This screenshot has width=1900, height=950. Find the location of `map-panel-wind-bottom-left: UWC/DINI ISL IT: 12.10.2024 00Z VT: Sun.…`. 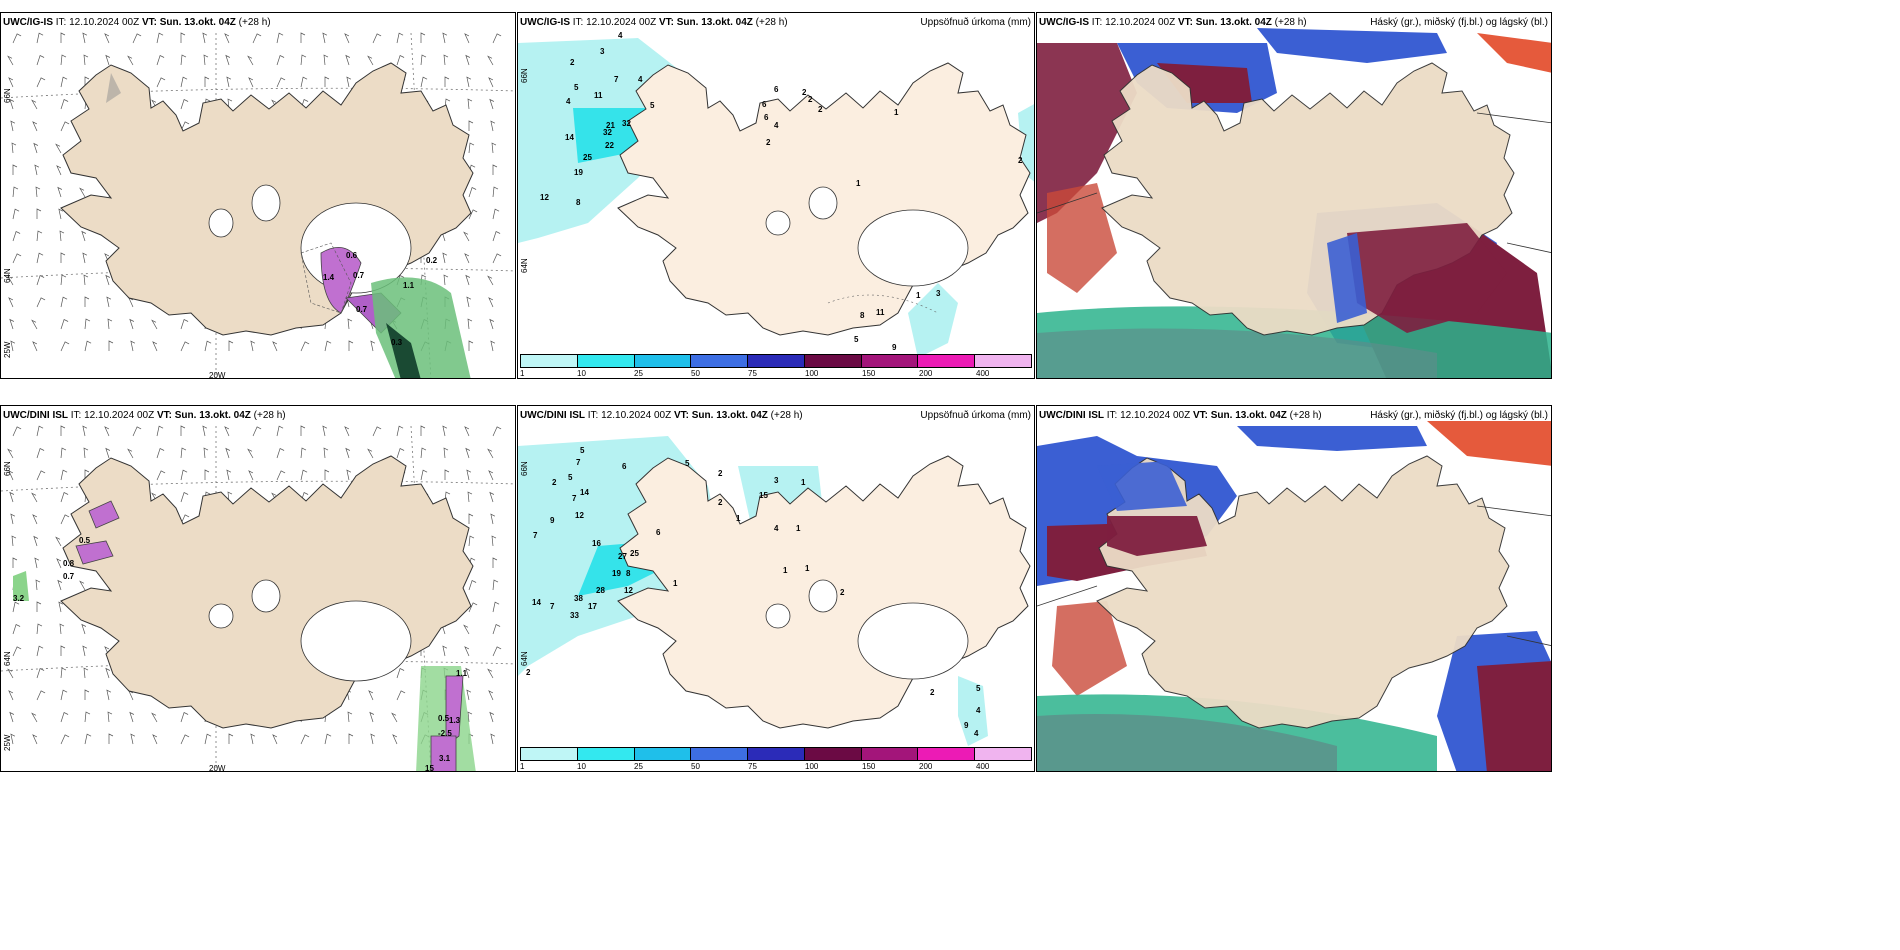

map-panel-wind-bottom-left: UWC/DINI ISL IT: 12.10.2024 00Z VT: Sun.… is located at coordinates (258, 588).